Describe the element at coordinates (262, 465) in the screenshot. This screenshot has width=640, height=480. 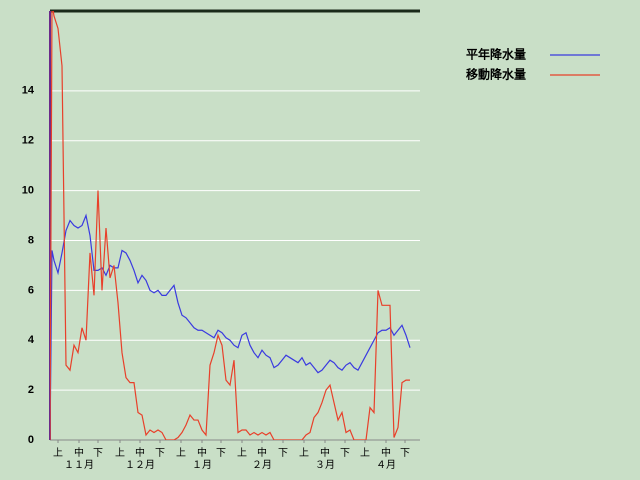
I see `month-label: ２月` at that location.